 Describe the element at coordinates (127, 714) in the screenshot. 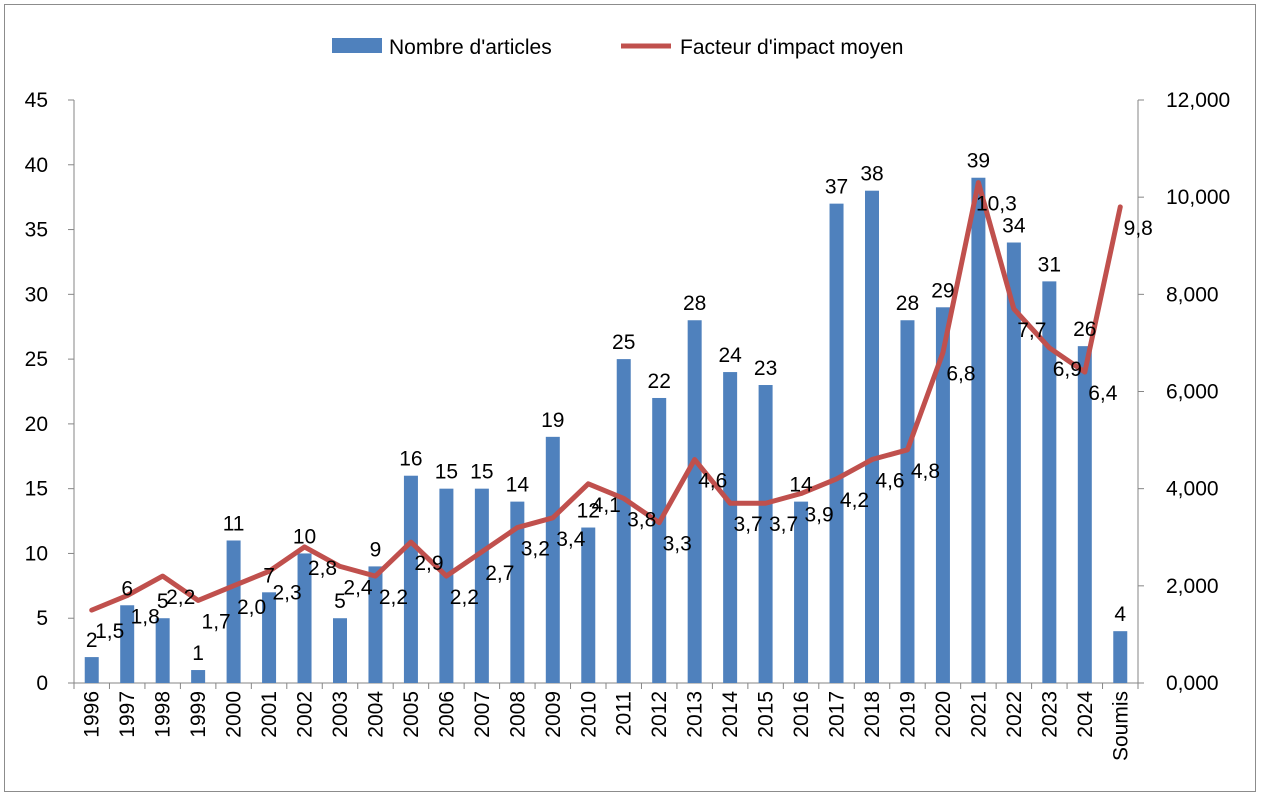

I see `x-tick-label: 1997` at that location.